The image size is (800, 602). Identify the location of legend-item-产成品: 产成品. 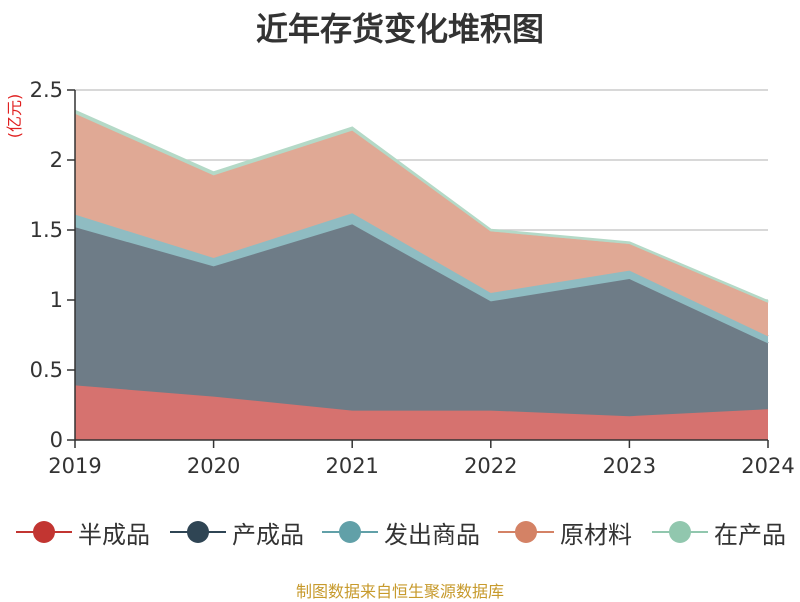
(236, 532).